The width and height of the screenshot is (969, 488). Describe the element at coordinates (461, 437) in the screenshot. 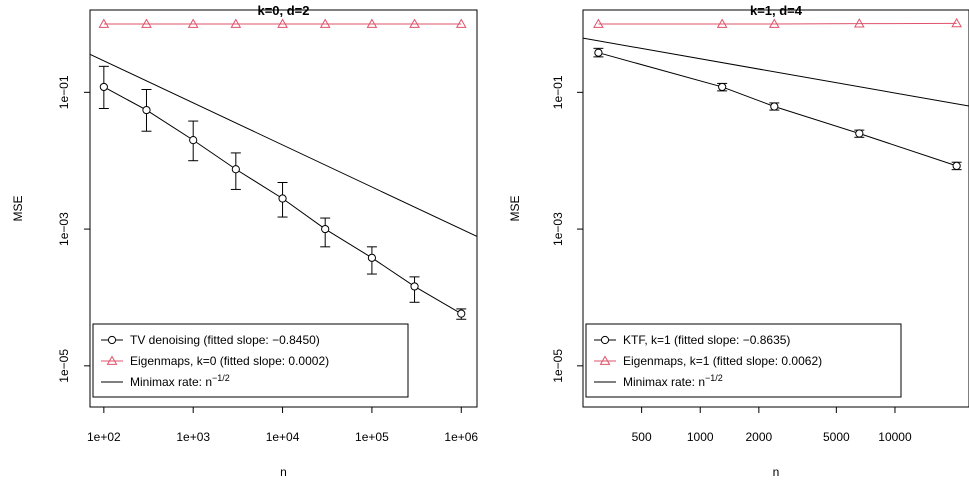

I see `x-tick-label: 1e+06` at that location.